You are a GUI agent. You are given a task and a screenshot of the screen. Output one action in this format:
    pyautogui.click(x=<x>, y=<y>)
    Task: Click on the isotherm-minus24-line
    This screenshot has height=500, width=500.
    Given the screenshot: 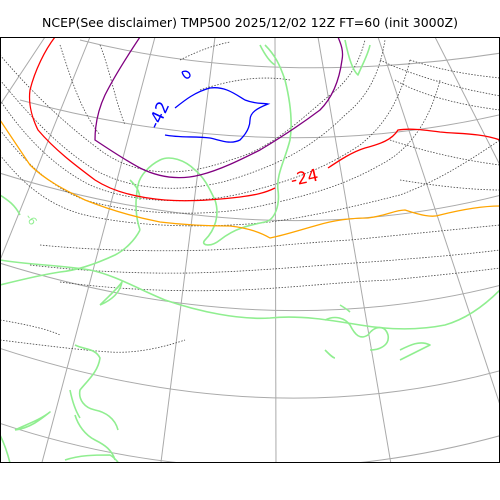 What is the action you would take?
    pyautogui.click(x=413, y=148)
    